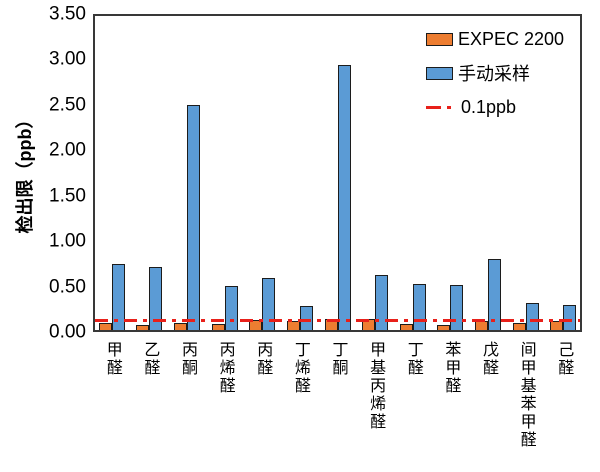 The height and width of the screenshot is (472, 600). What do you see at coordinates (67, 59) in the screenshot?
I see `y-tick-label: 3.00` at bounding box center [67, 59].